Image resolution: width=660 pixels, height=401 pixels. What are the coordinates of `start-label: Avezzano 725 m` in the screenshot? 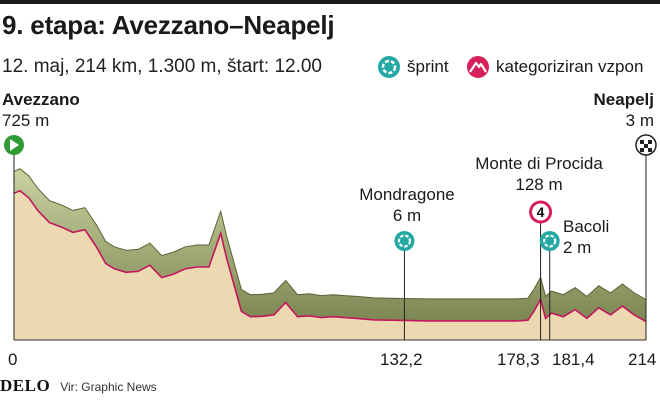 It's located at (41, 110).